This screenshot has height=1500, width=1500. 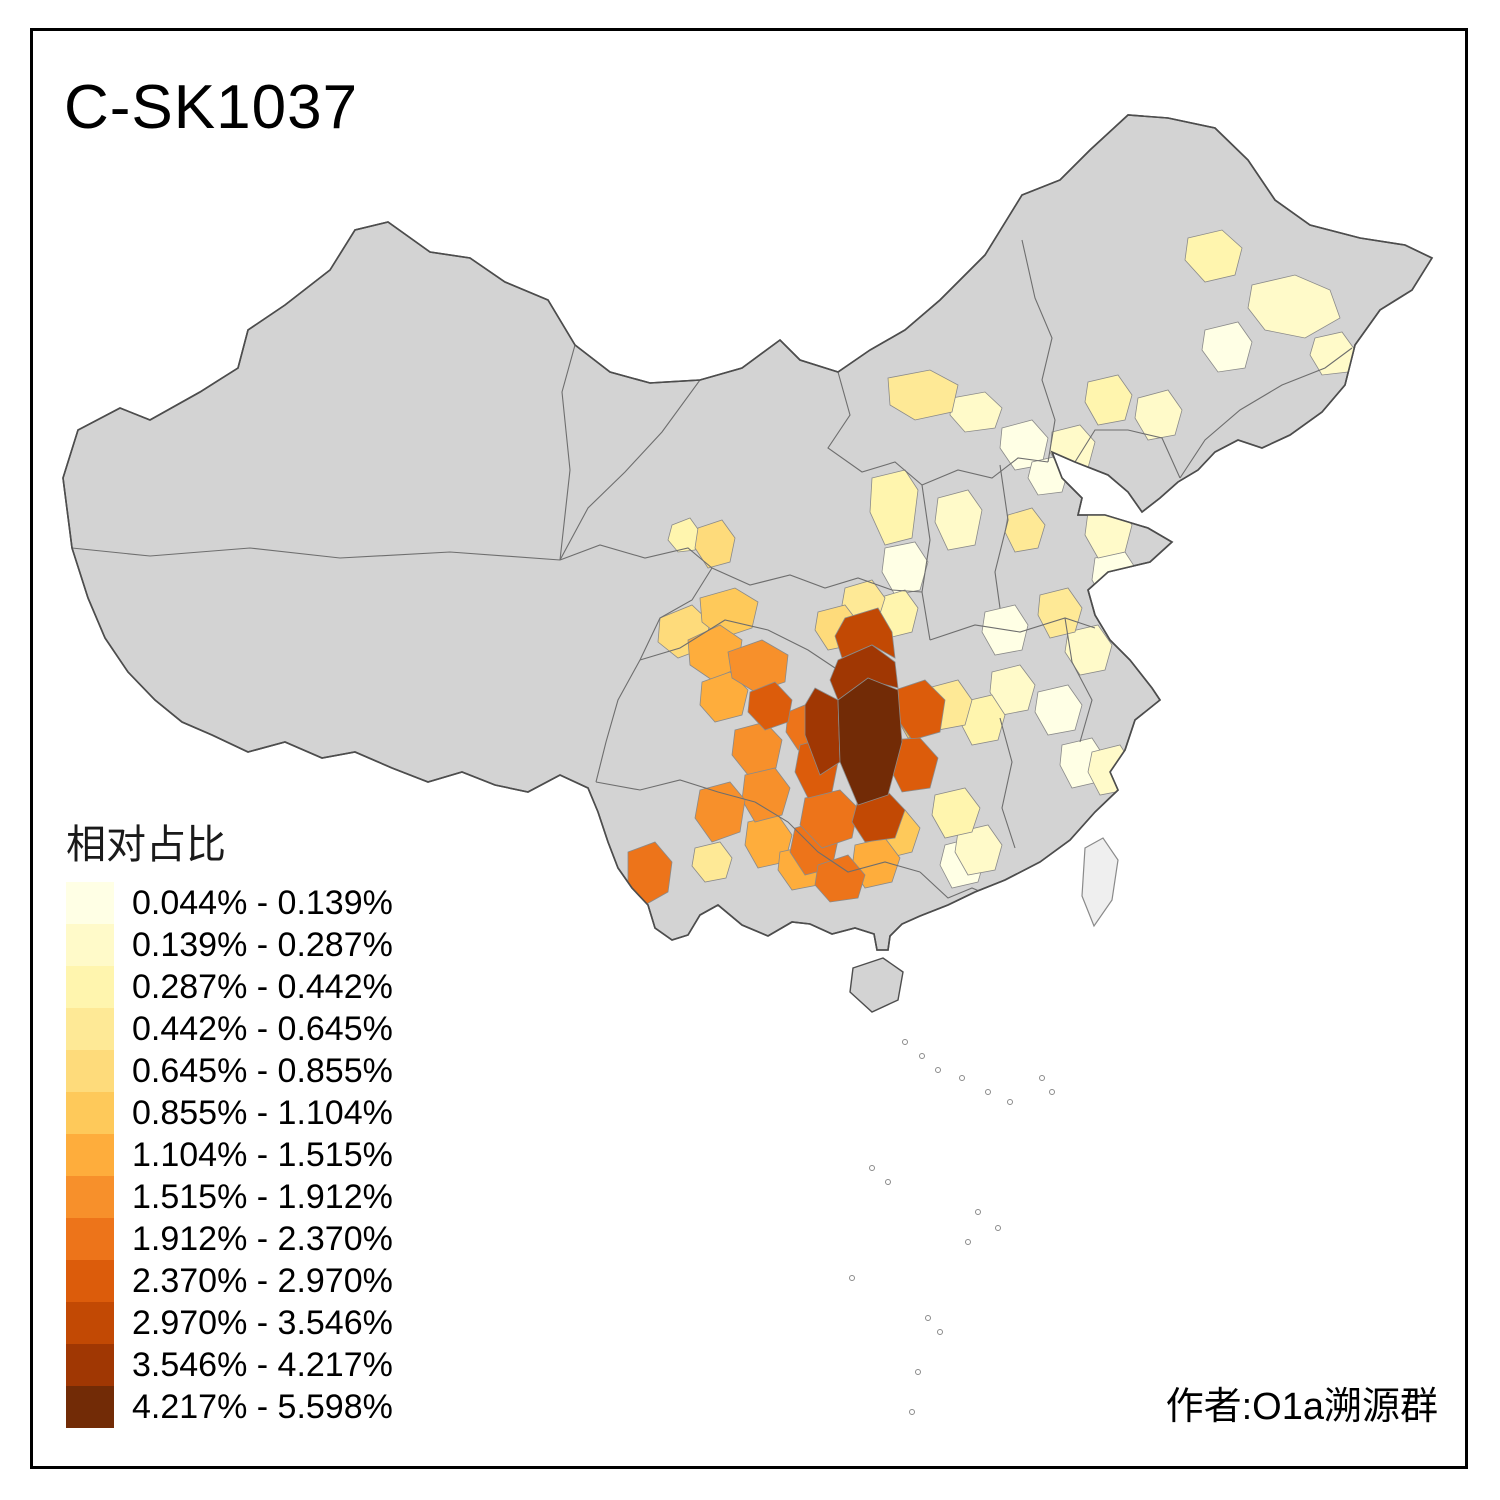 What do you see at coordinates (262, 1238) in the screenshot?
I see `legend-label: 1.912% - 2.370%` at bounding box center [262, 1238].